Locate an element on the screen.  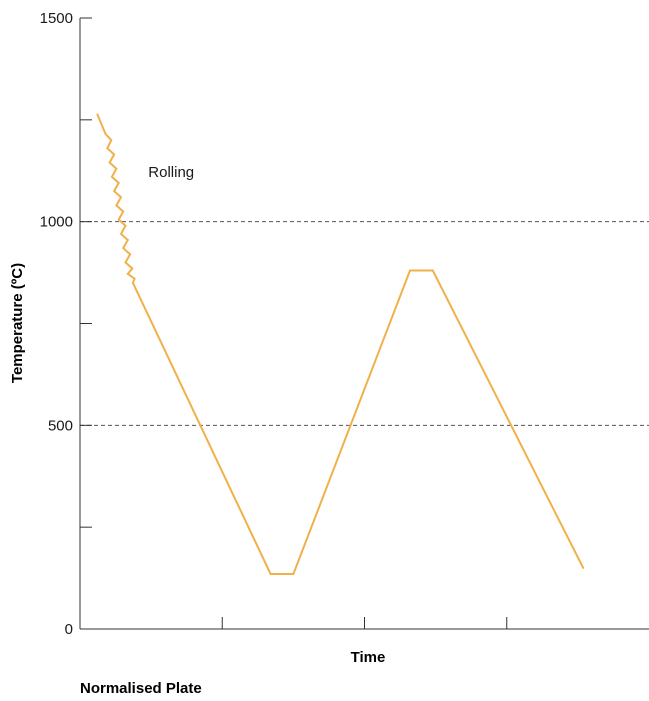
y-tick-label-500: 500 is located at coordinates (60, 425).